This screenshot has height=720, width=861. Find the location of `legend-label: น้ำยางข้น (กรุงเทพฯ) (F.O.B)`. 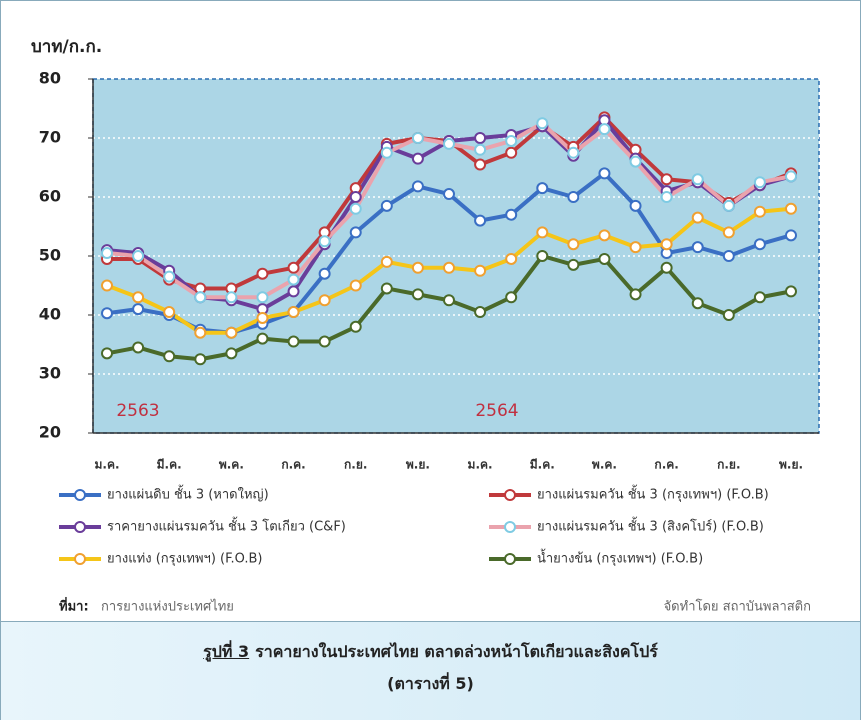

legend-label: น้ำยางข้น (กรุงเทพฯ) (F.O.B) is located at coordinates (620, 558).